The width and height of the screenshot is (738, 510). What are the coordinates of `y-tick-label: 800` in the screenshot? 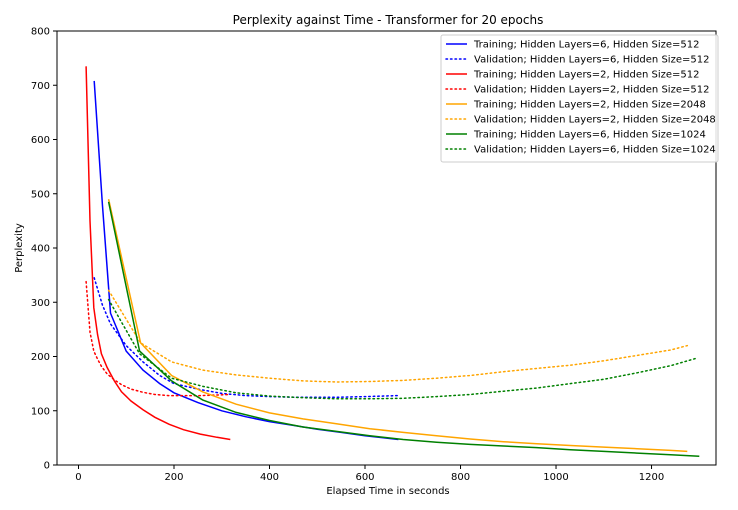 It's located at (40, 32).